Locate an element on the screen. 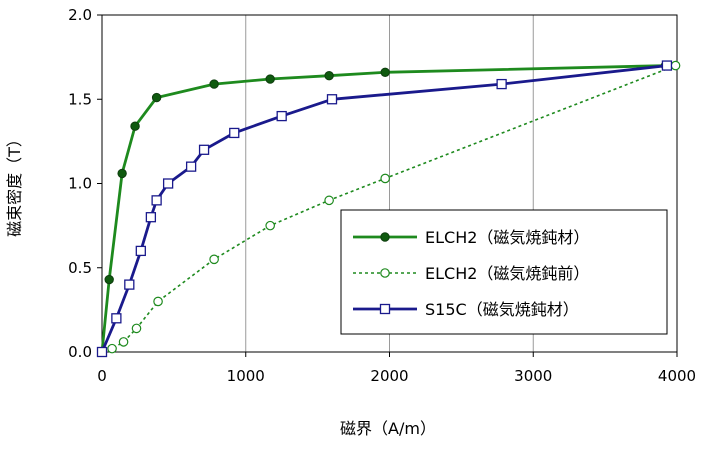 This screenshot has height=449, width=702. legend-label-0: ELCH2（磁気焼鈍材） is located at coordinates (507, 237).